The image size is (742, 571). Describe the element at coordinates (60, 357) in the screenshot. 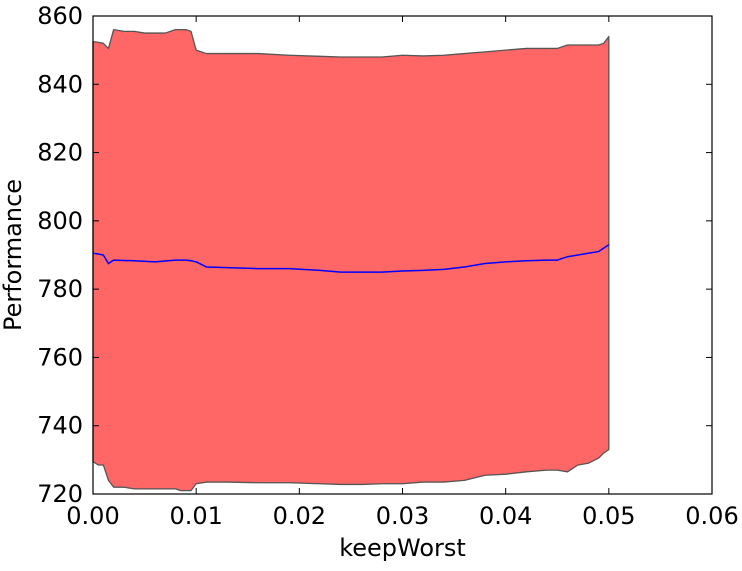

I see `y-tick-label: 760` at that location.